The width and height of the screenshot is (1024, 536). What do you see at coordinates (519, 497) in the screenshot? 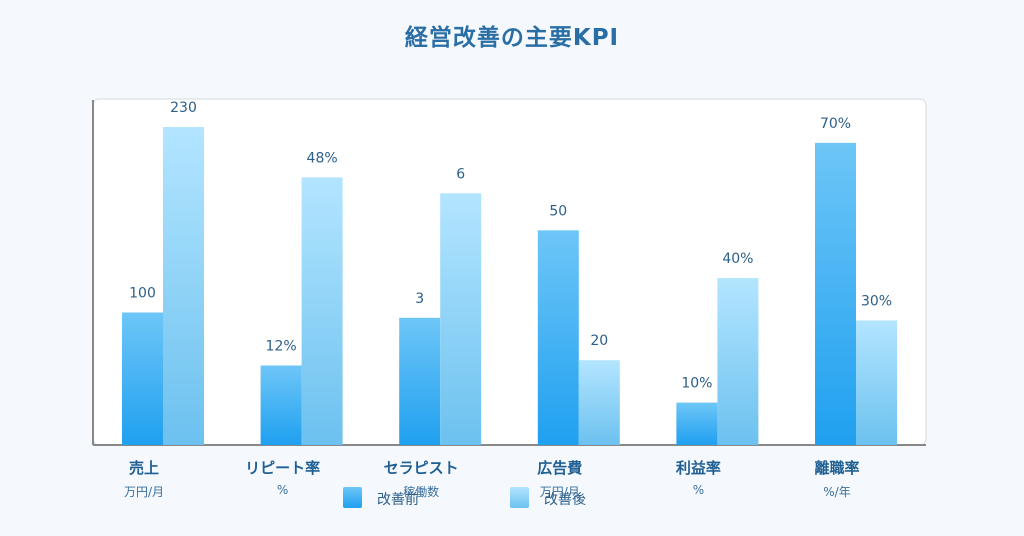
I see `legend-after-swatch` at bounding box center [519, 497].